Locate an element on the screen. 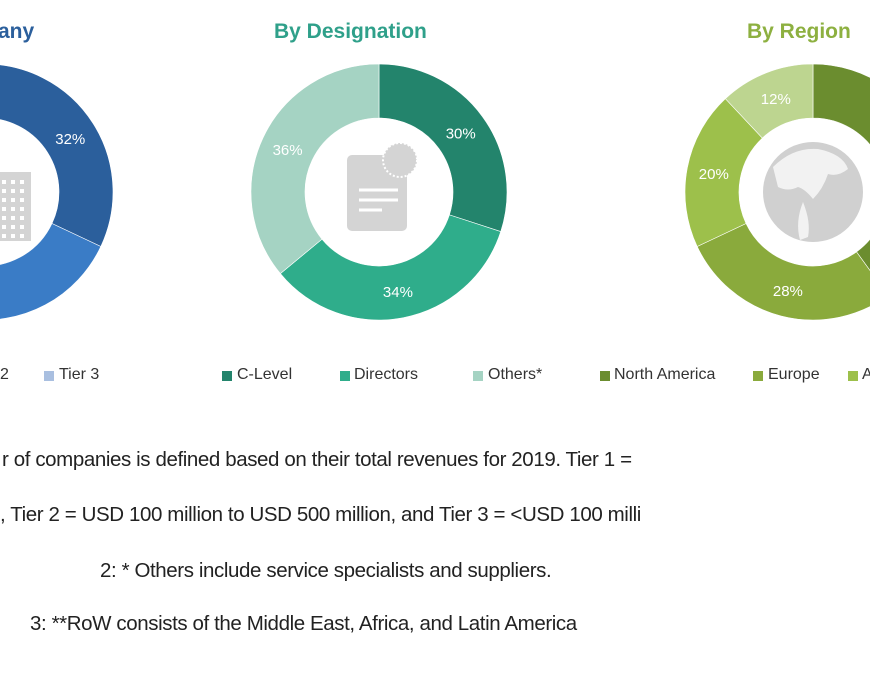 Image resolution: width=870 pixels, height=675 pixels. chart-title-designation: By Designation is located at coordinates (350, 31).